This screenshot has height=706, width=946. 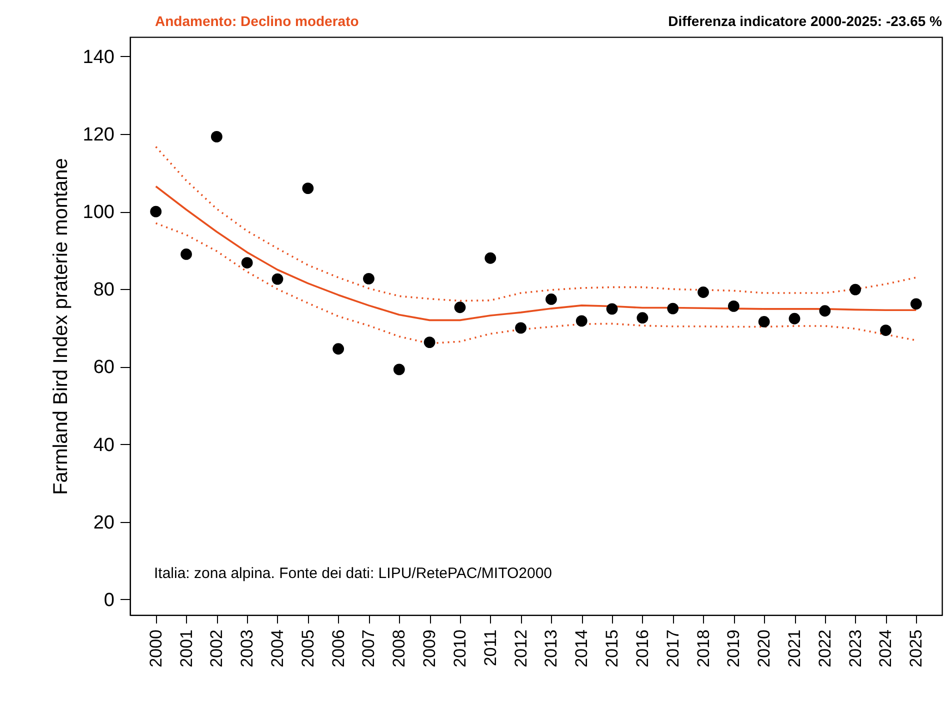 What do you see at coordinates (805, 21) in the screenshot?
I see `chart-subtitle: Differenza indicatore 2000-2025: -23.65 %` at bounding box center [805, 21].